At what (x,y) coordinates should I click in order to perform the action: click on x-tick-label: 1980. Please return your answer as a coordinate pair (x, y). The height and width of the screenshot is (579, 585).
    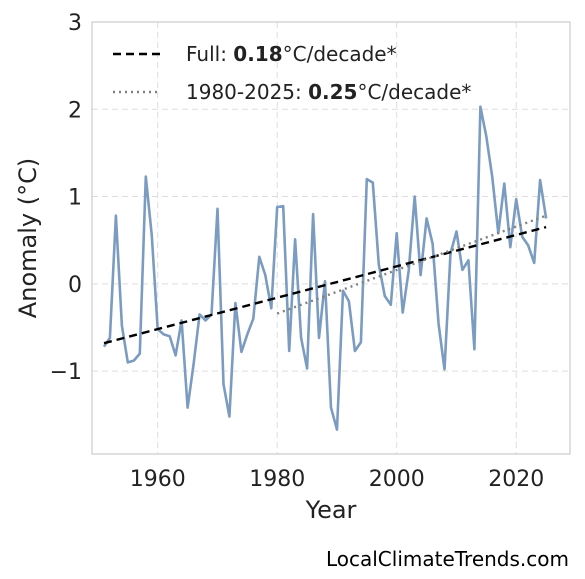
    Looking at the image, I should click on (277, 479).